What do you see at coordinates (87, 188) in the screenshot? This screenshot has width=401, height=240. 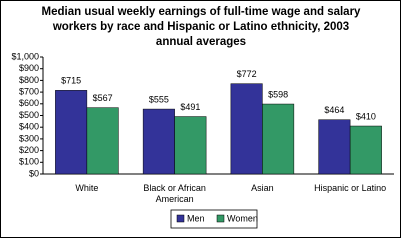 I see `x-tick-label: White` at bounding box center [87, 188].